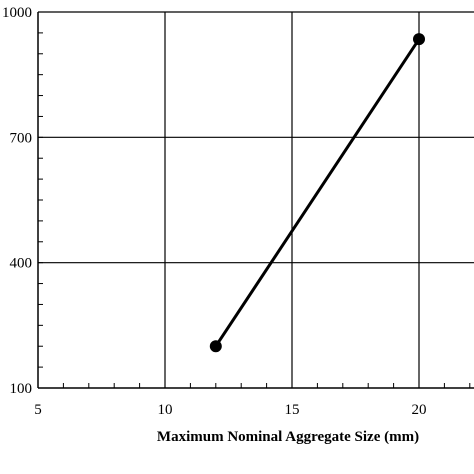 Image resolution: width=474 pixels, height=474 pixels. Describe the element at coordinates (288, 437) in the screenshot. I see `x-axis-title: Maximum Nominal Aggregate Size (mm)` at that location.